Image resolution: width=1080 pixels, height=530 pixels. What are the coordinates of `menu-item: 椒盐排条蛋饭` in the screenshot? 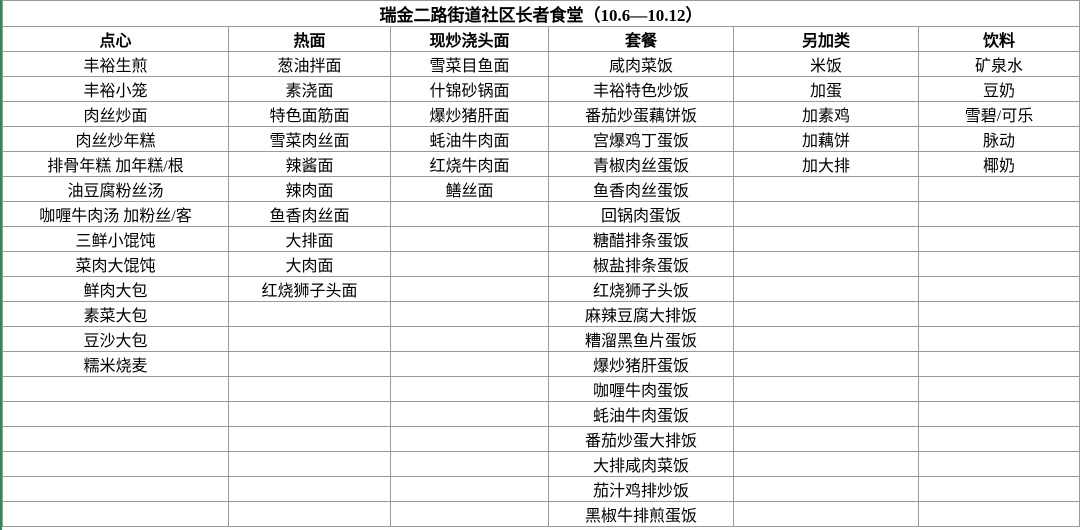 It's located at (641, 264).